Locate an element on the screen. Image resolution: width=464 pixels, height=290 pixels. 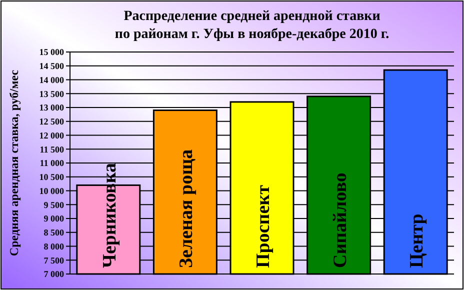
x-tick-label: Сипайлово is located at coordinates (340, 220).